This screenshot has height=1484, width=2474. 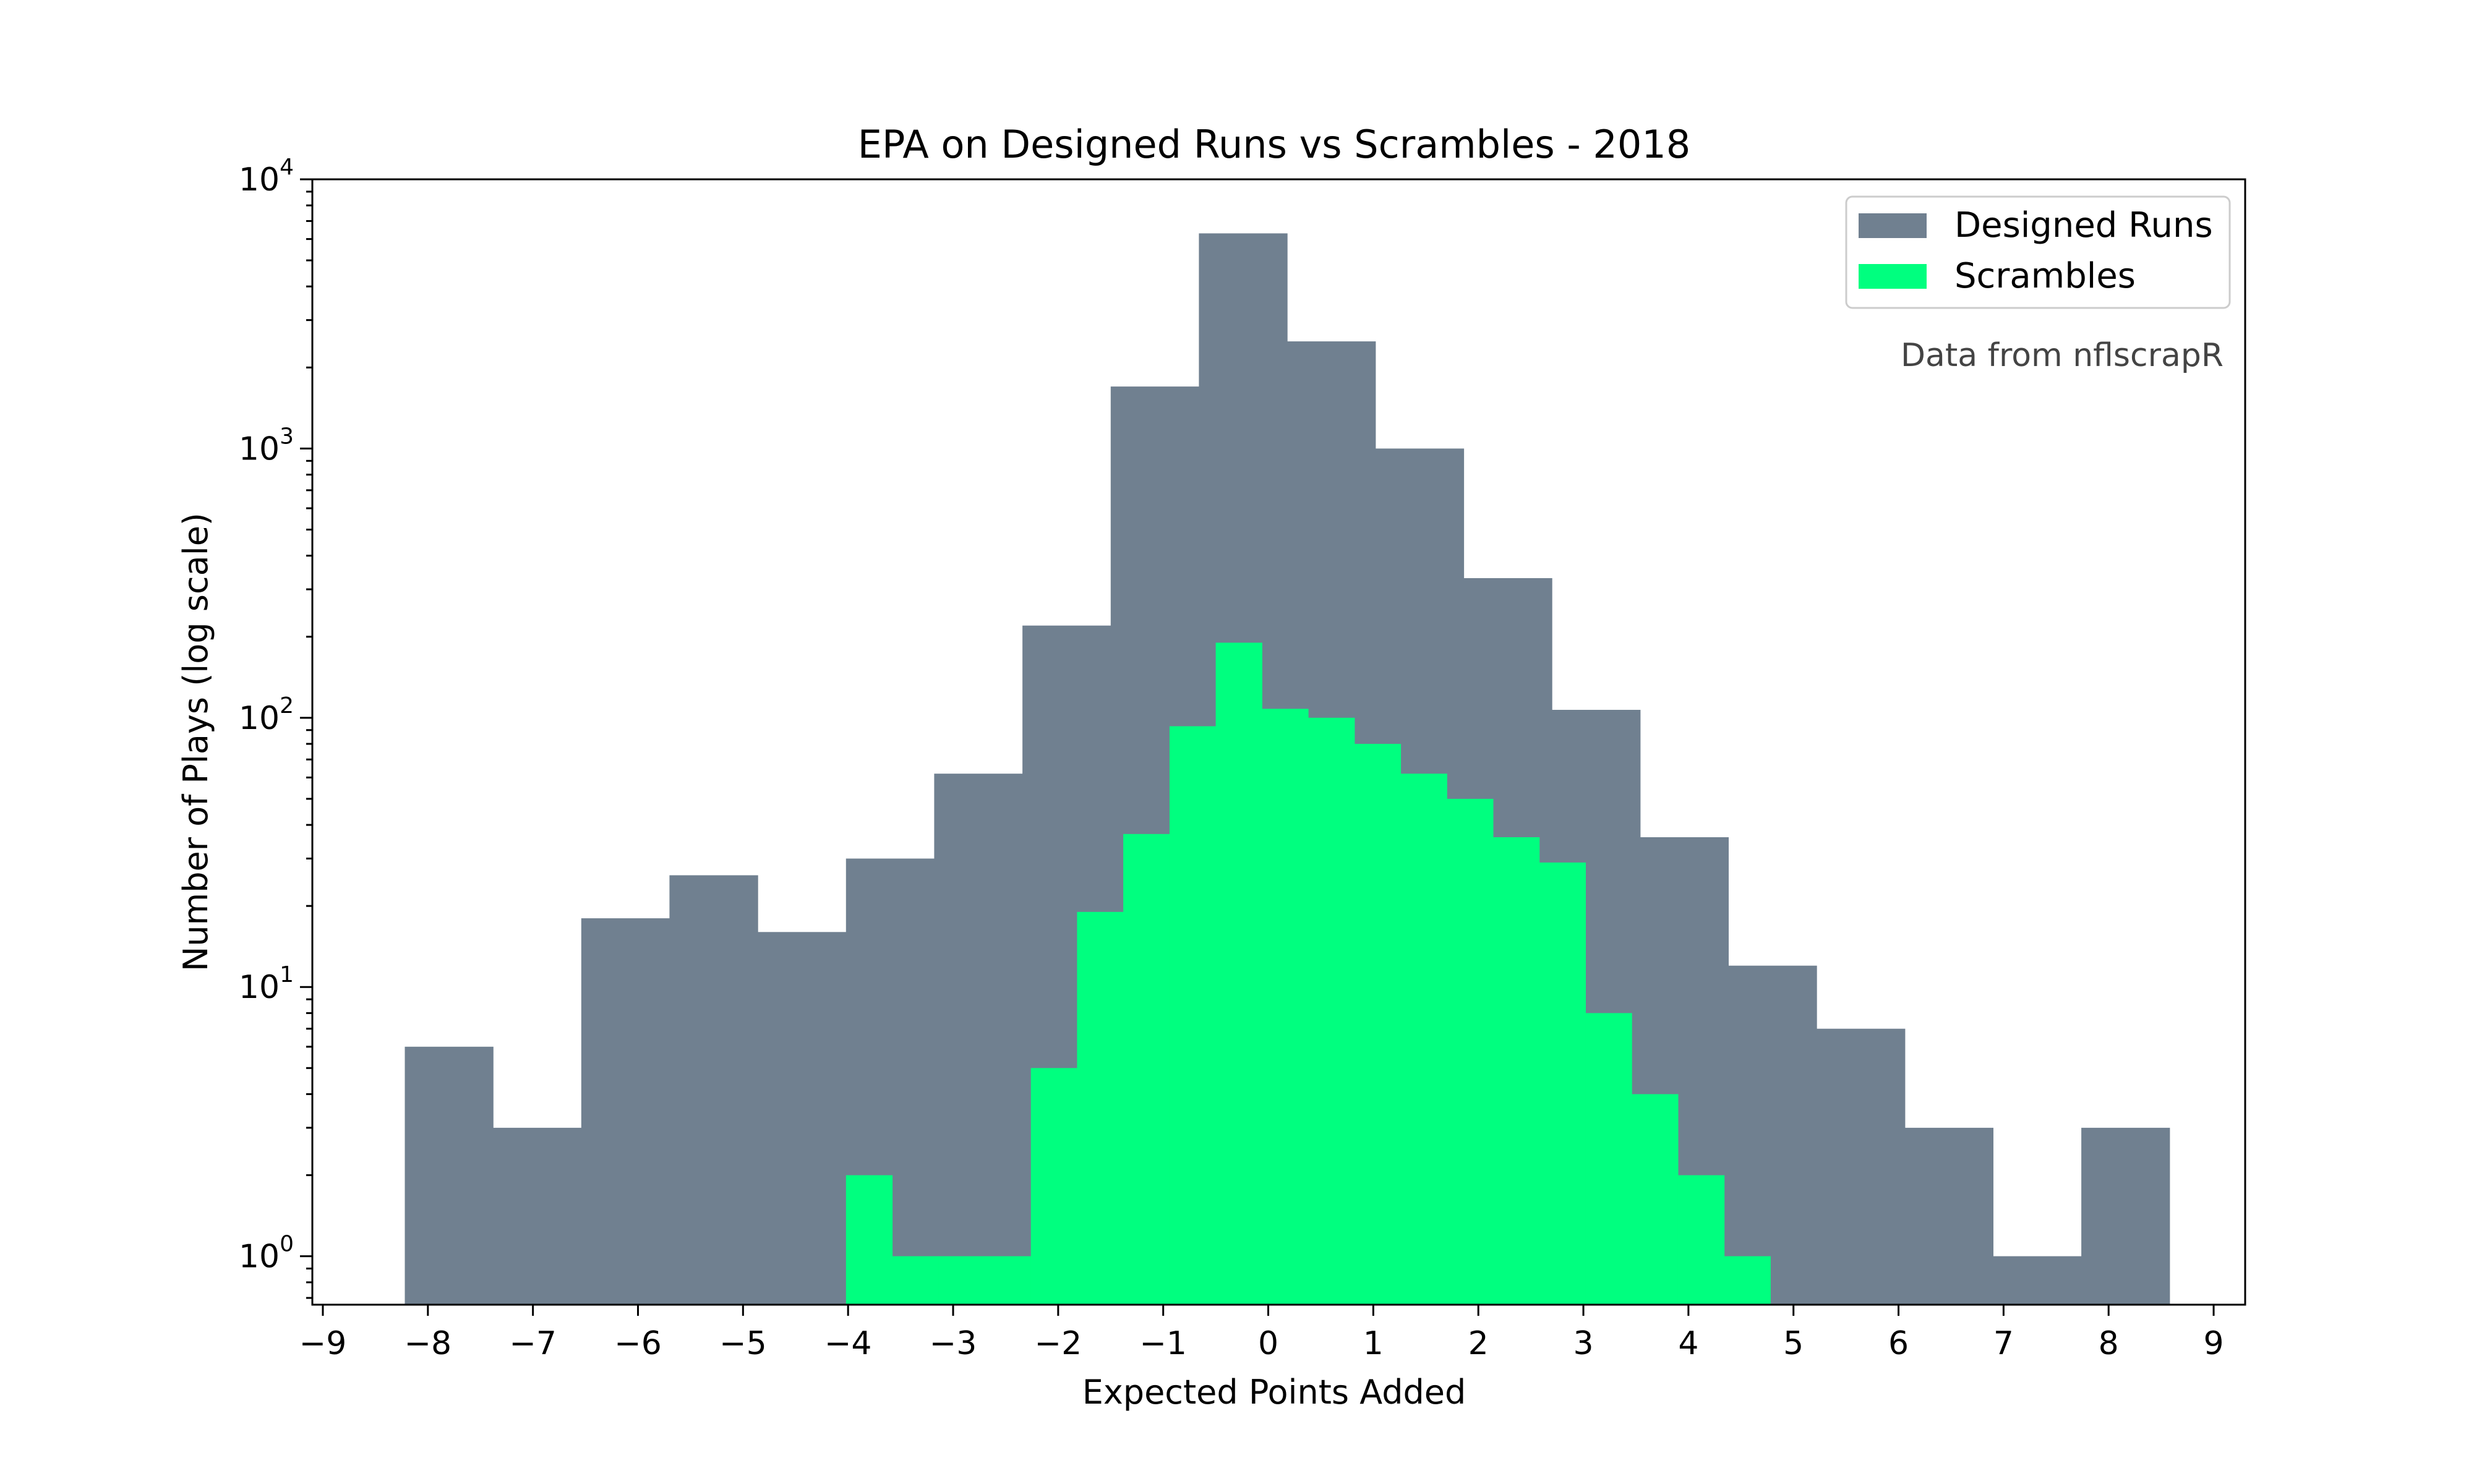 What do you see at coordinates (533, 1343) in the screenshot?
I see `x-tick-label: −7` at bounding box center [533, 1343].